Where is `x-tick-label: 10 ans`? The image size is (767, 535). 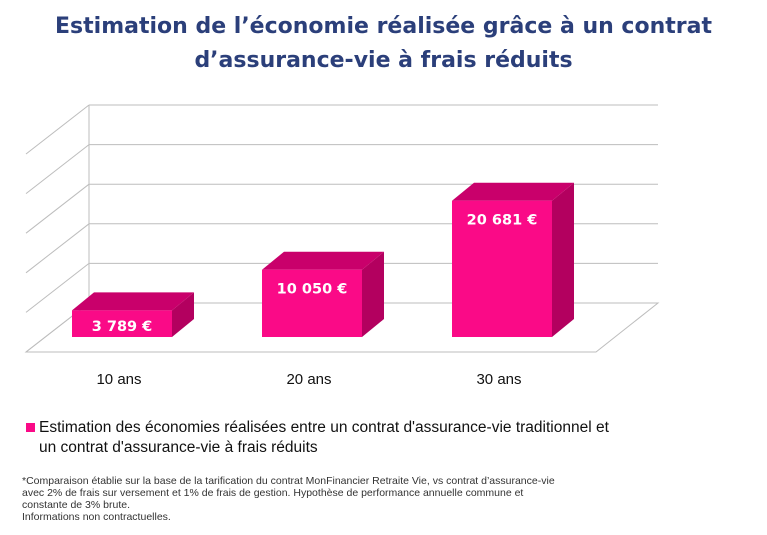
x-tick-label: 10 ans is located at coordinates (118, 379).